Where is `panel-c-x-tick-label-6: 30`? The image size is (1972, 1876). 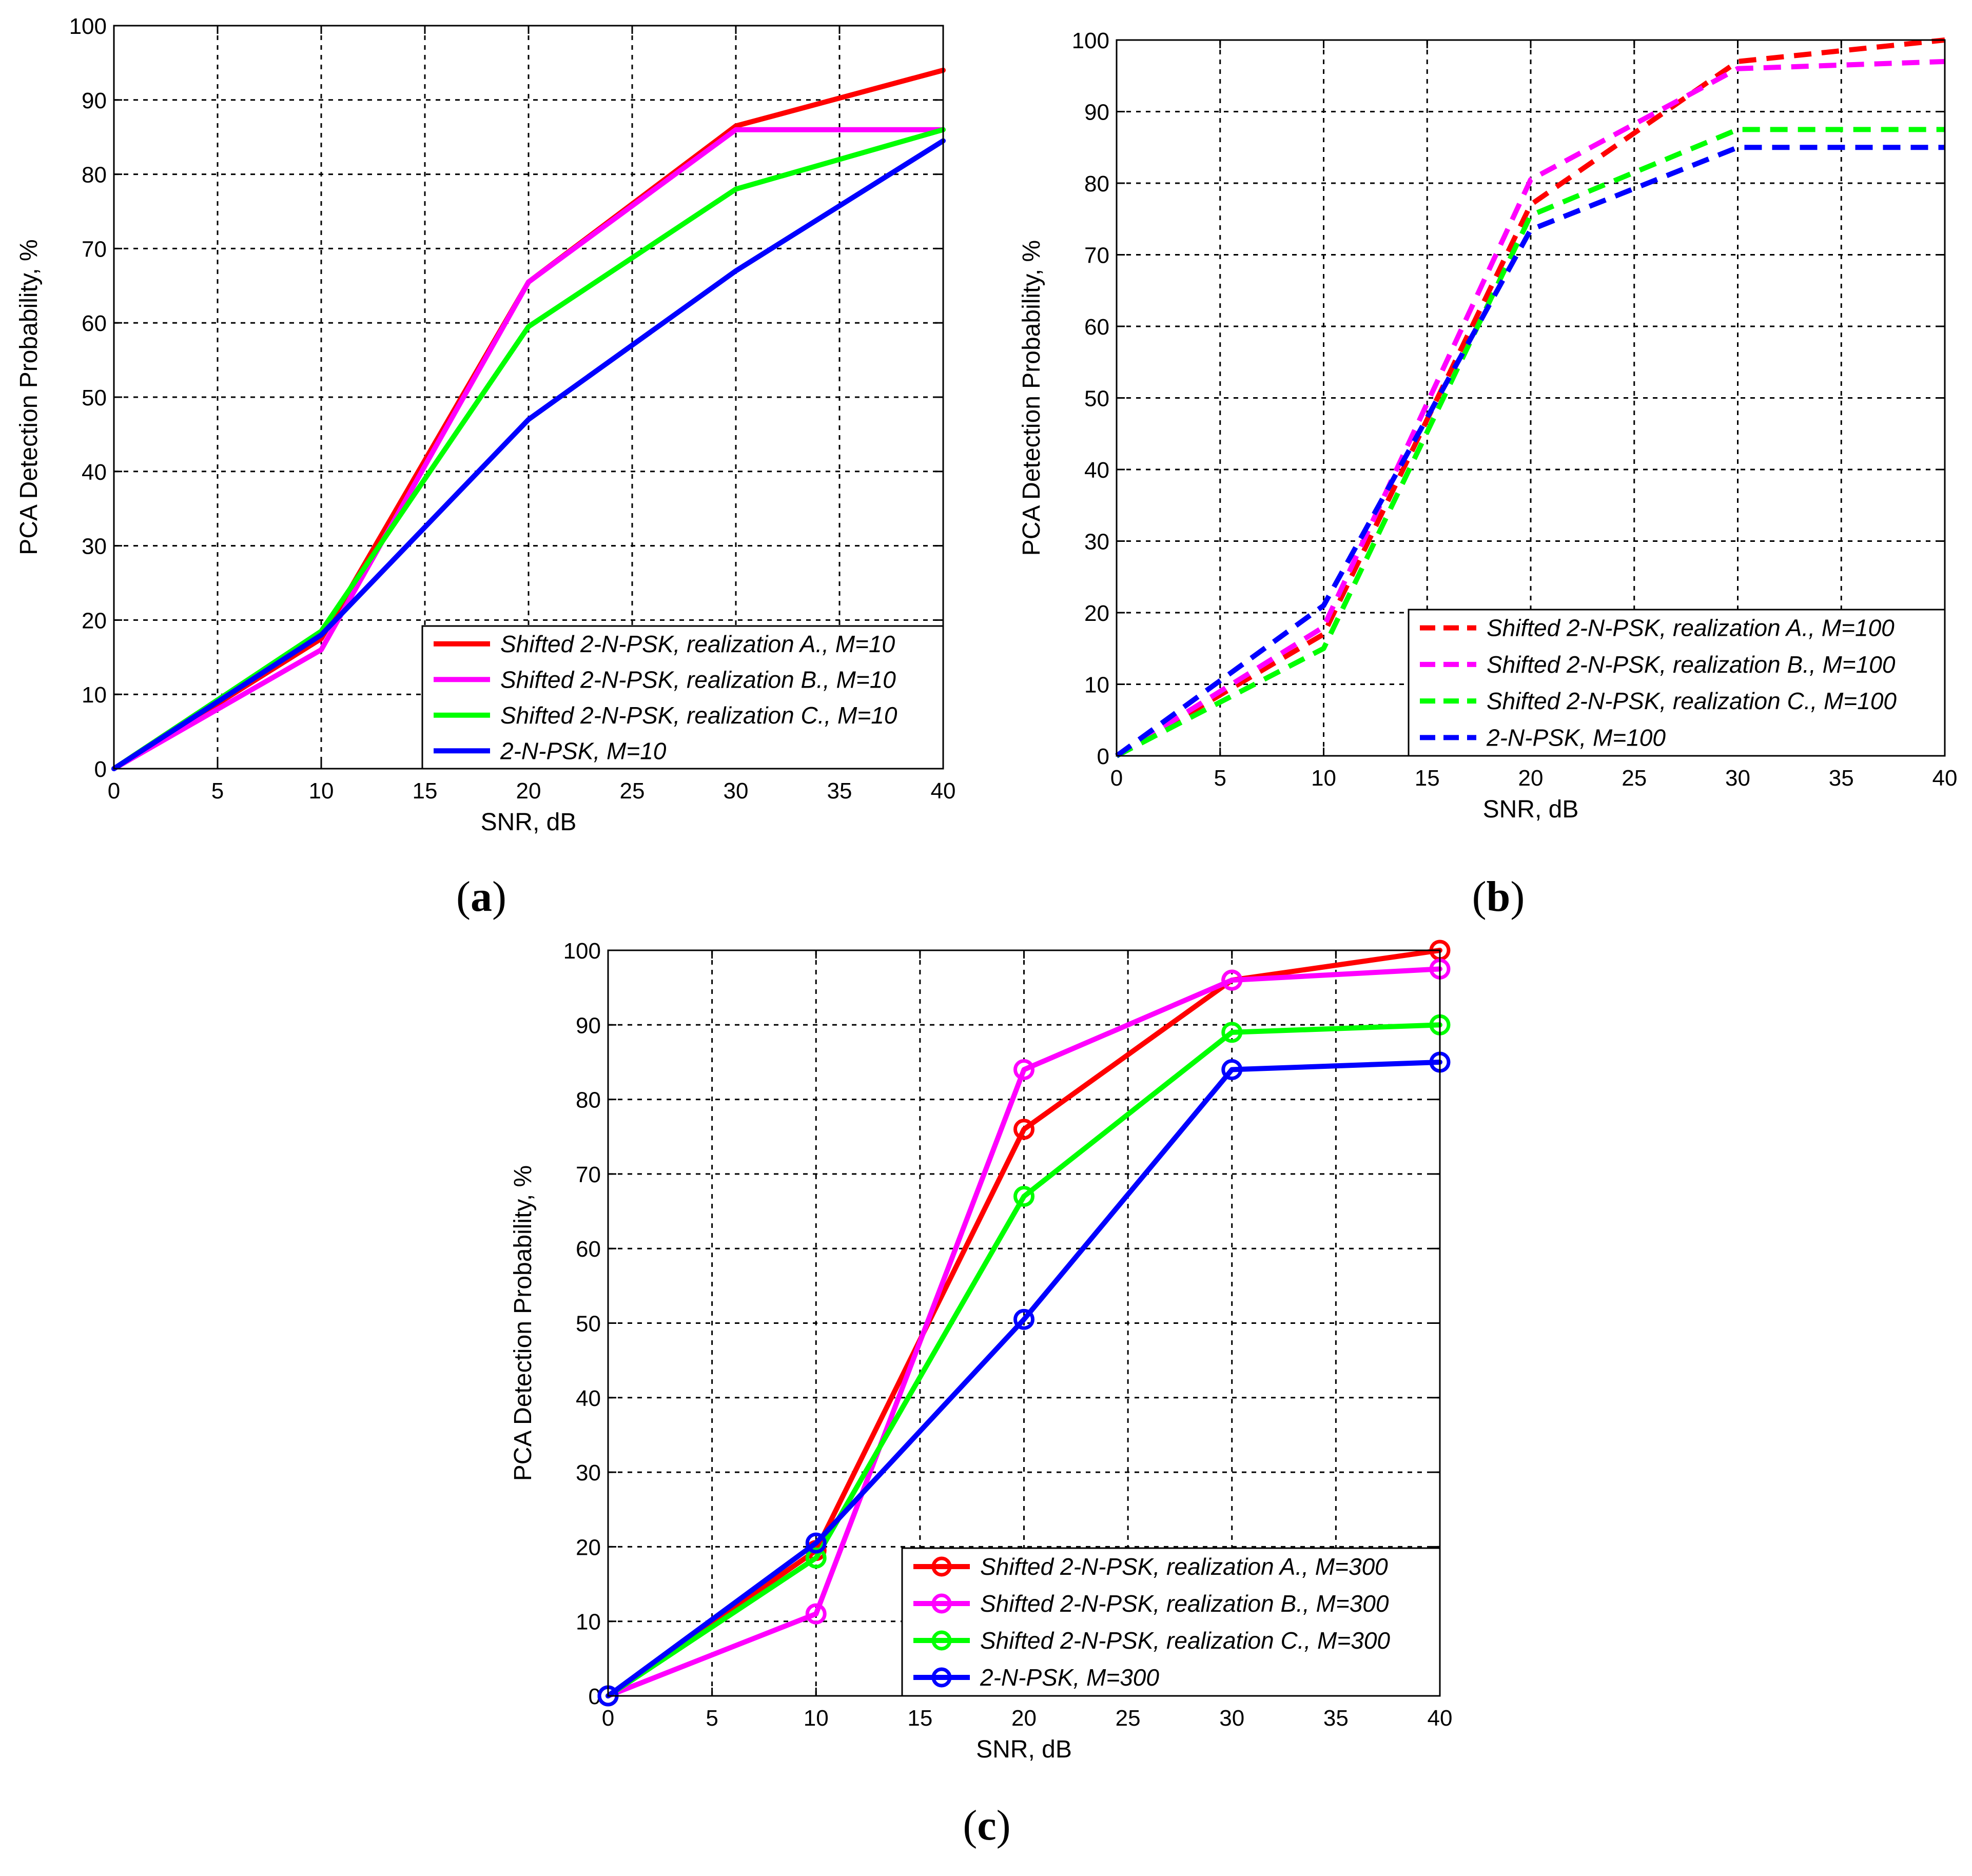
panel-c-x-tick-label-6: 30 is located at coordinates (1232, 1719).